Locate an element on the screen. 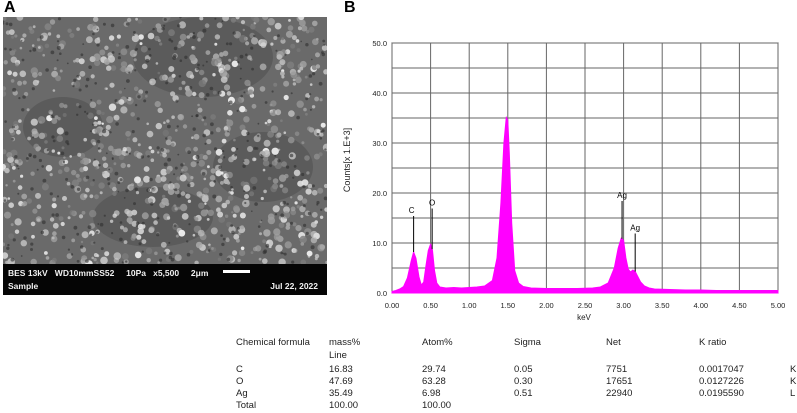  cell-formula: O is located at coordinates (240, 381).